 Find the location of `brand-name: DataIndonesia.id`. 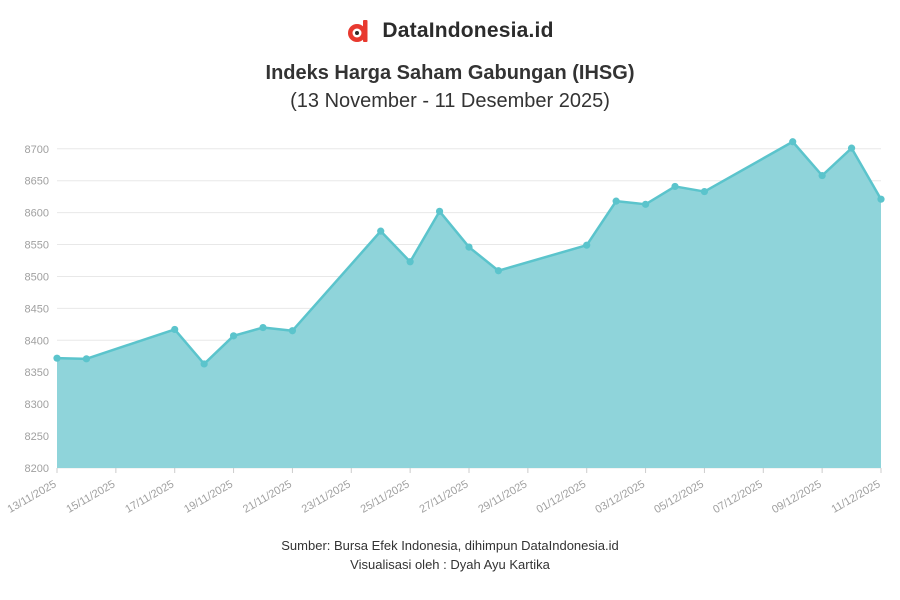

brand-name: DataIndonesia.id is located at coordinates (468, 30).